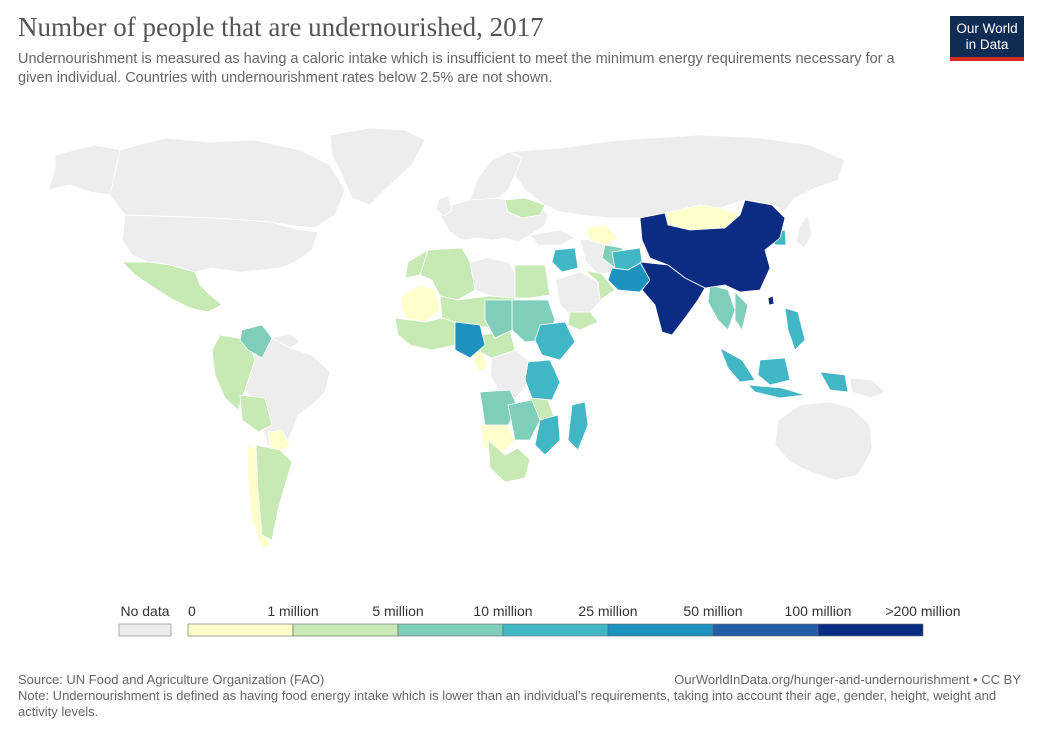  Describe the element at coordinates (922, 611) in the screenshot. I see `legend-tick-label: >200 million` at that location.